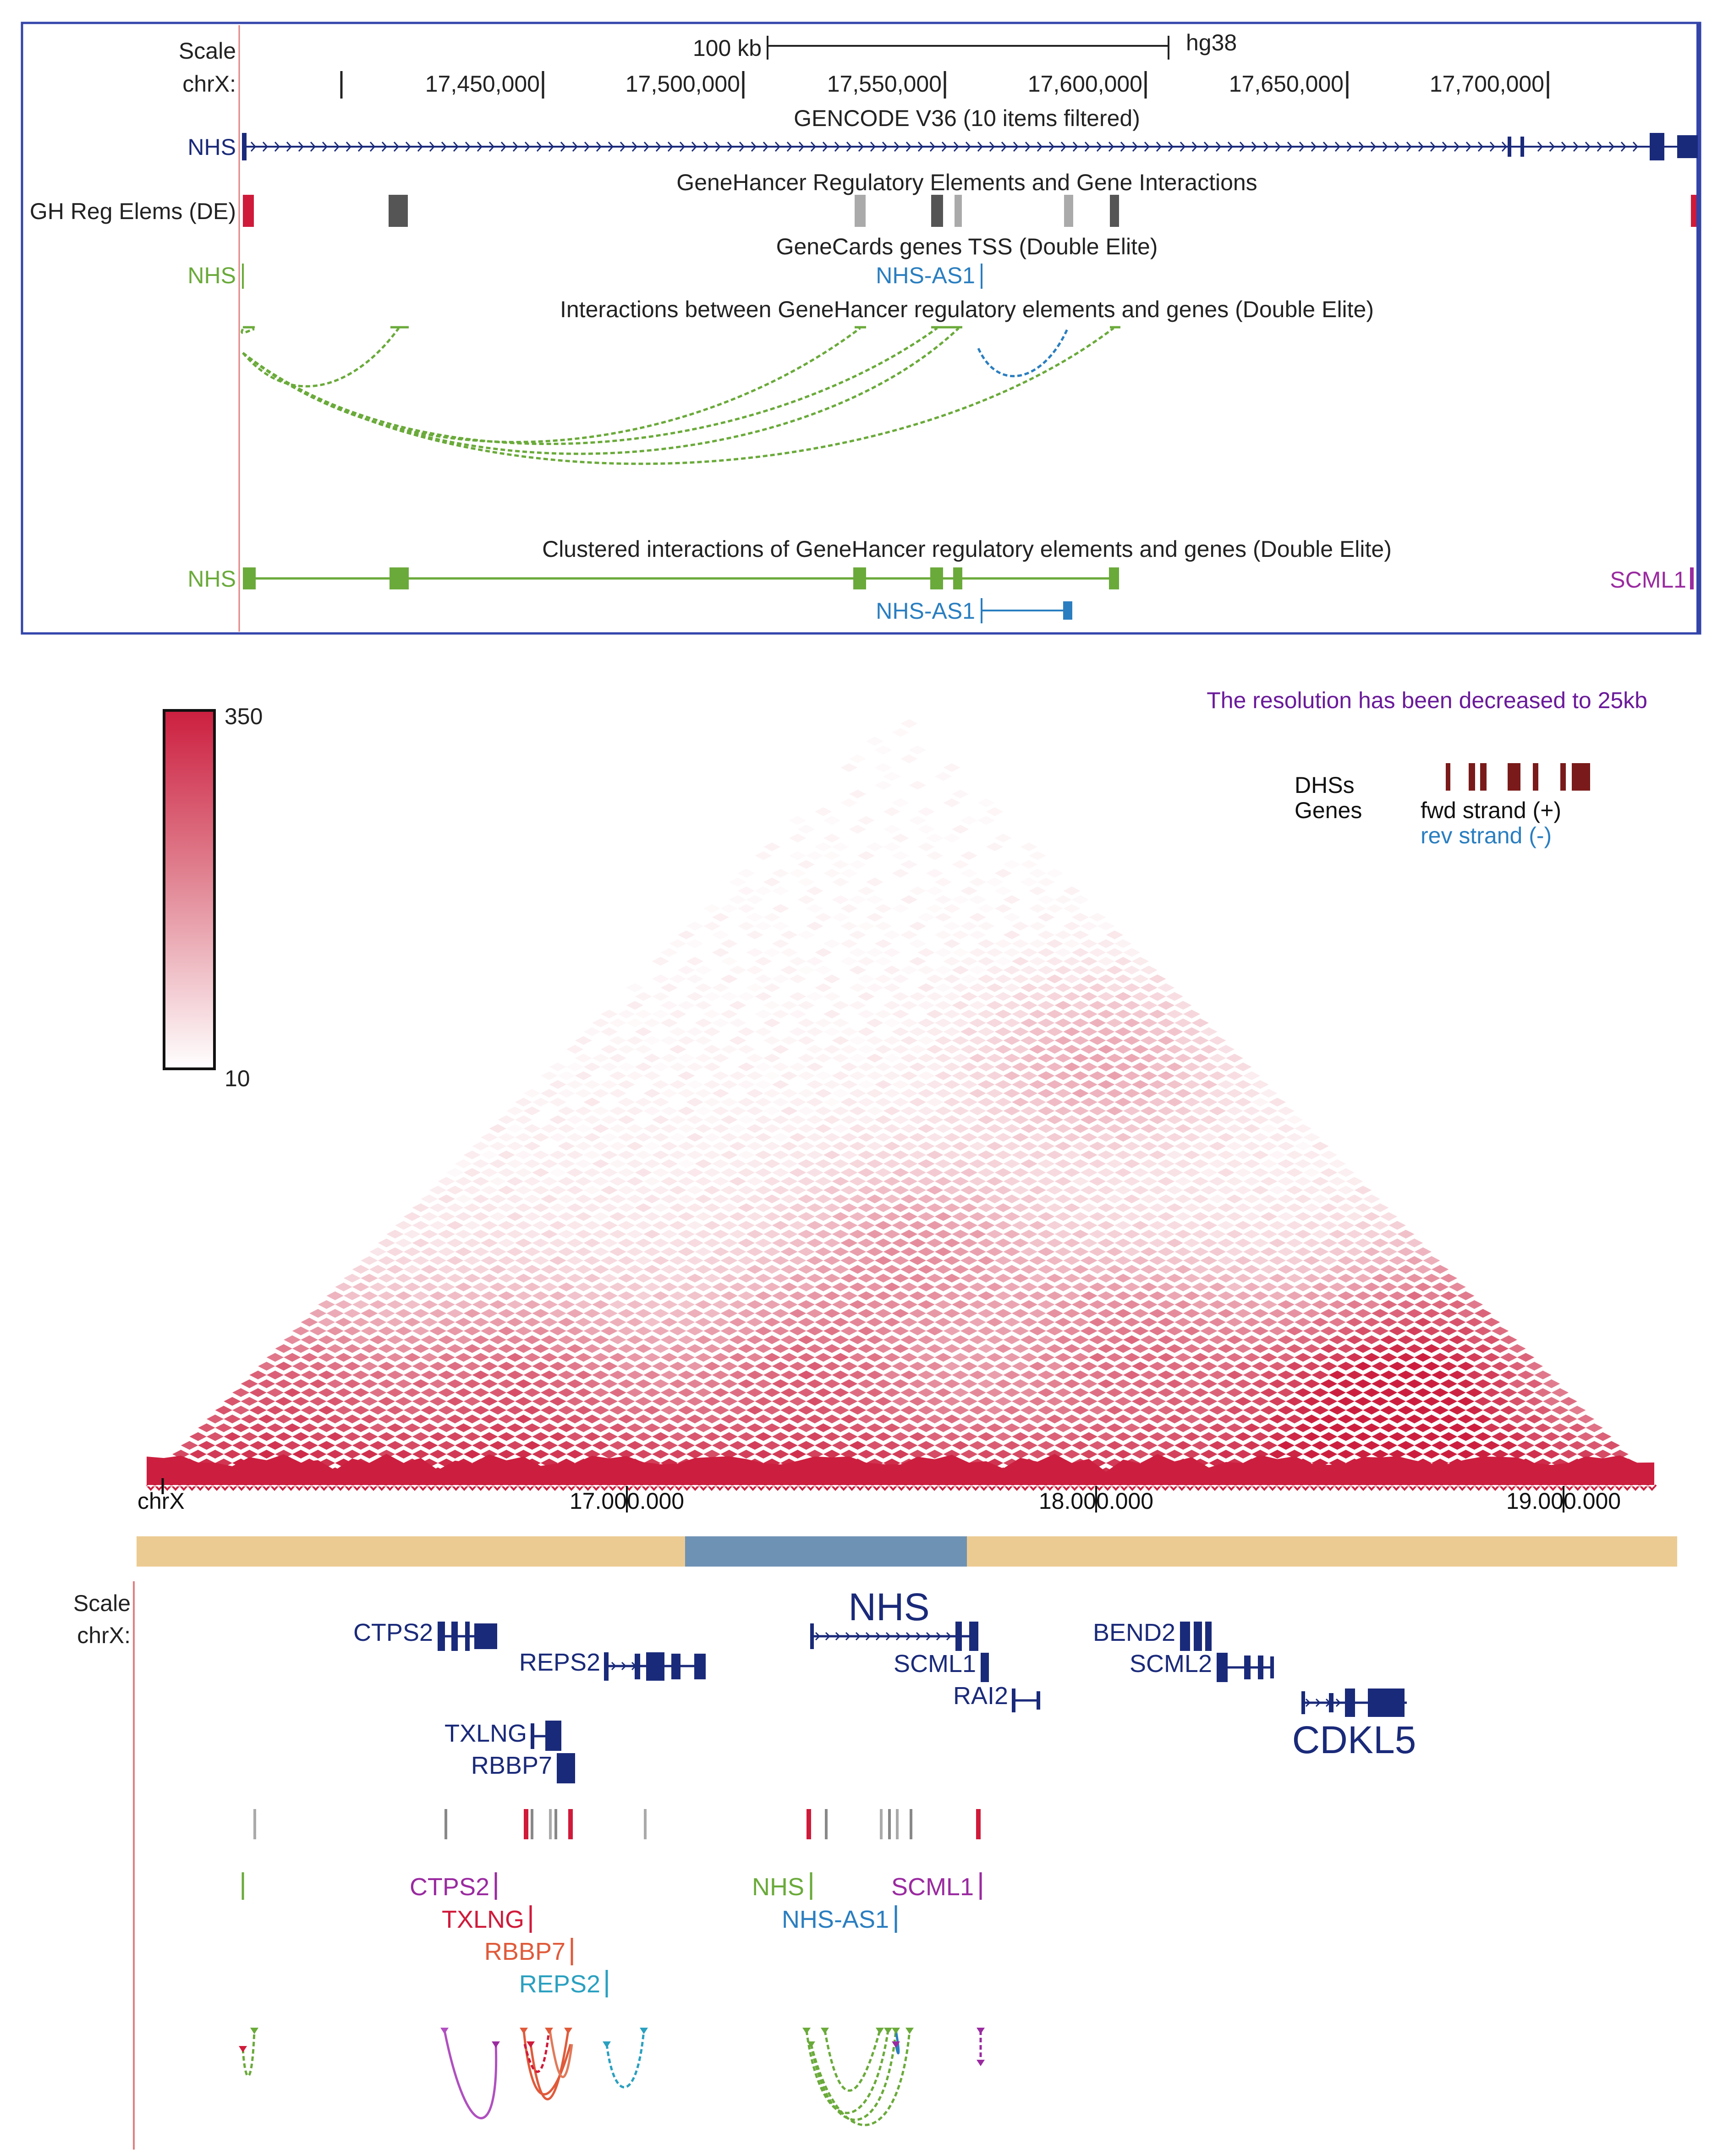 The width and height of the screenshot is (1723, 2156). Describe the element at coordinates (560, 1984) in the screenshot. I see `tss-label-reps2: REPS2` at that location.